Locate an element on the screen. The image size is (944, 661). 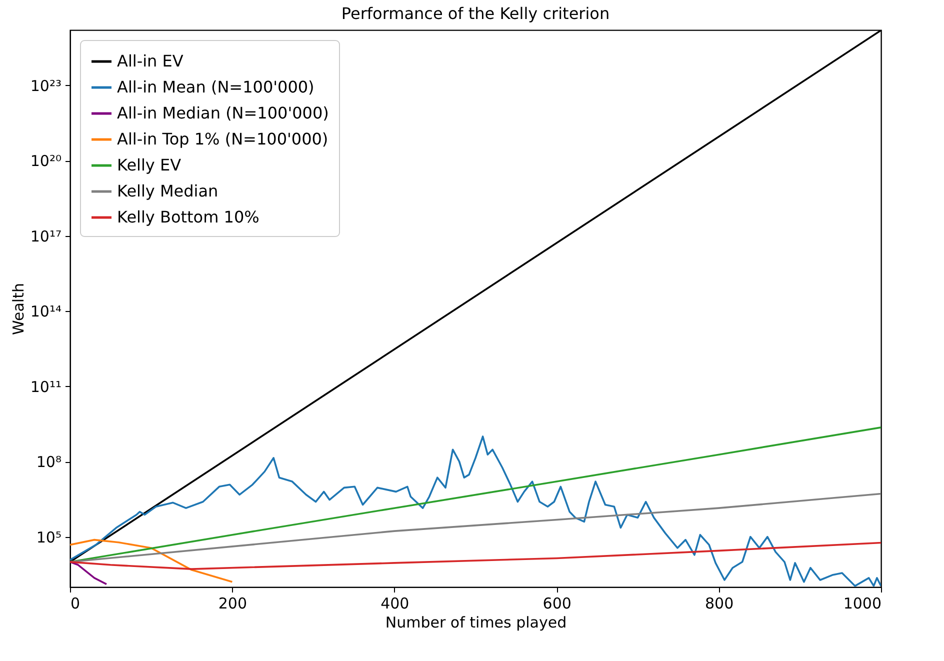
y-tick-label: 10⁸ is located at coordinates (49, 462).